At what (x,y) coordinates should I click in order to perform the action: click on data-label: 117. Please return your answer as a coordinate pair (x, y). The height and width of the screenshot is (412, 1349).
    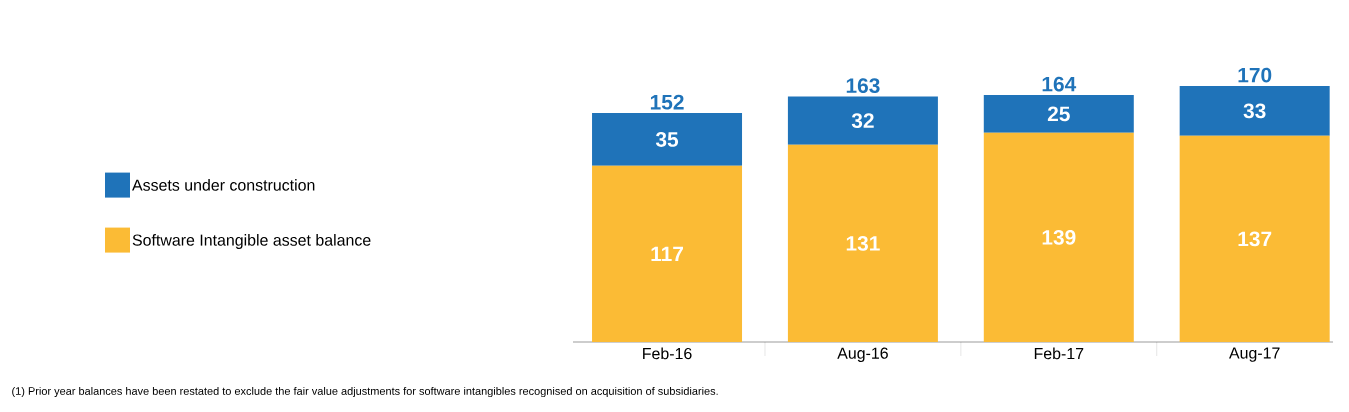
    Looking at the image, I should click on (667, 254).